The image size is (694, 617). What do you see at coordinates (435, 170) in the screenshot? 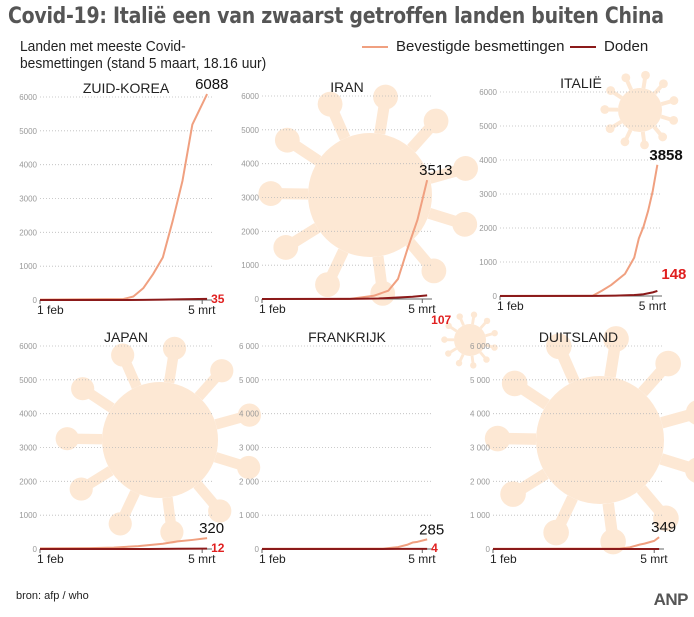
I see `confirmed-value-label: 3513` at bounding box center [435, 170].